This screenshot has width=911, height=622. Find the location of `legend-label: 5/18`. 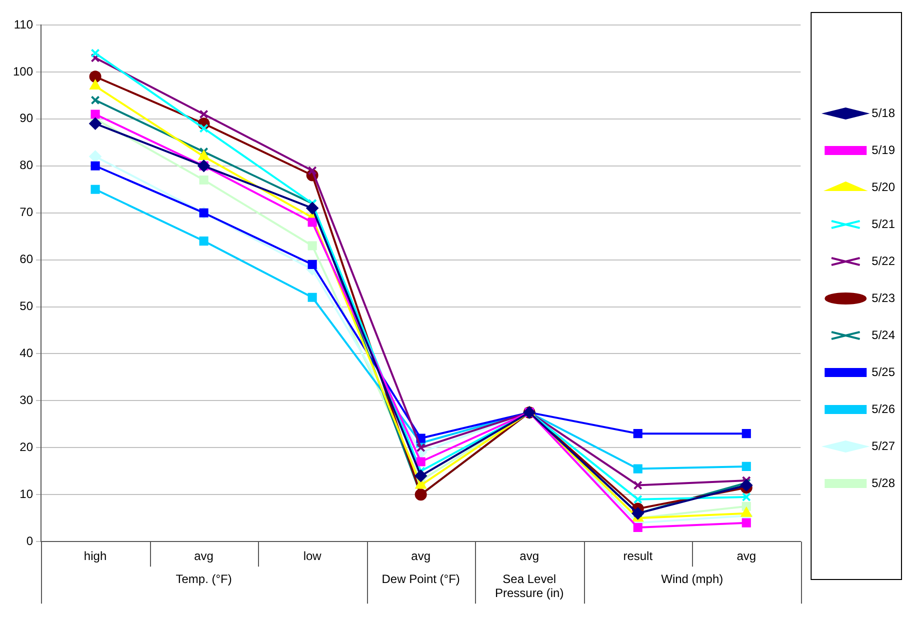

legend-label: 5/18 is located at coordinates (884, 113).